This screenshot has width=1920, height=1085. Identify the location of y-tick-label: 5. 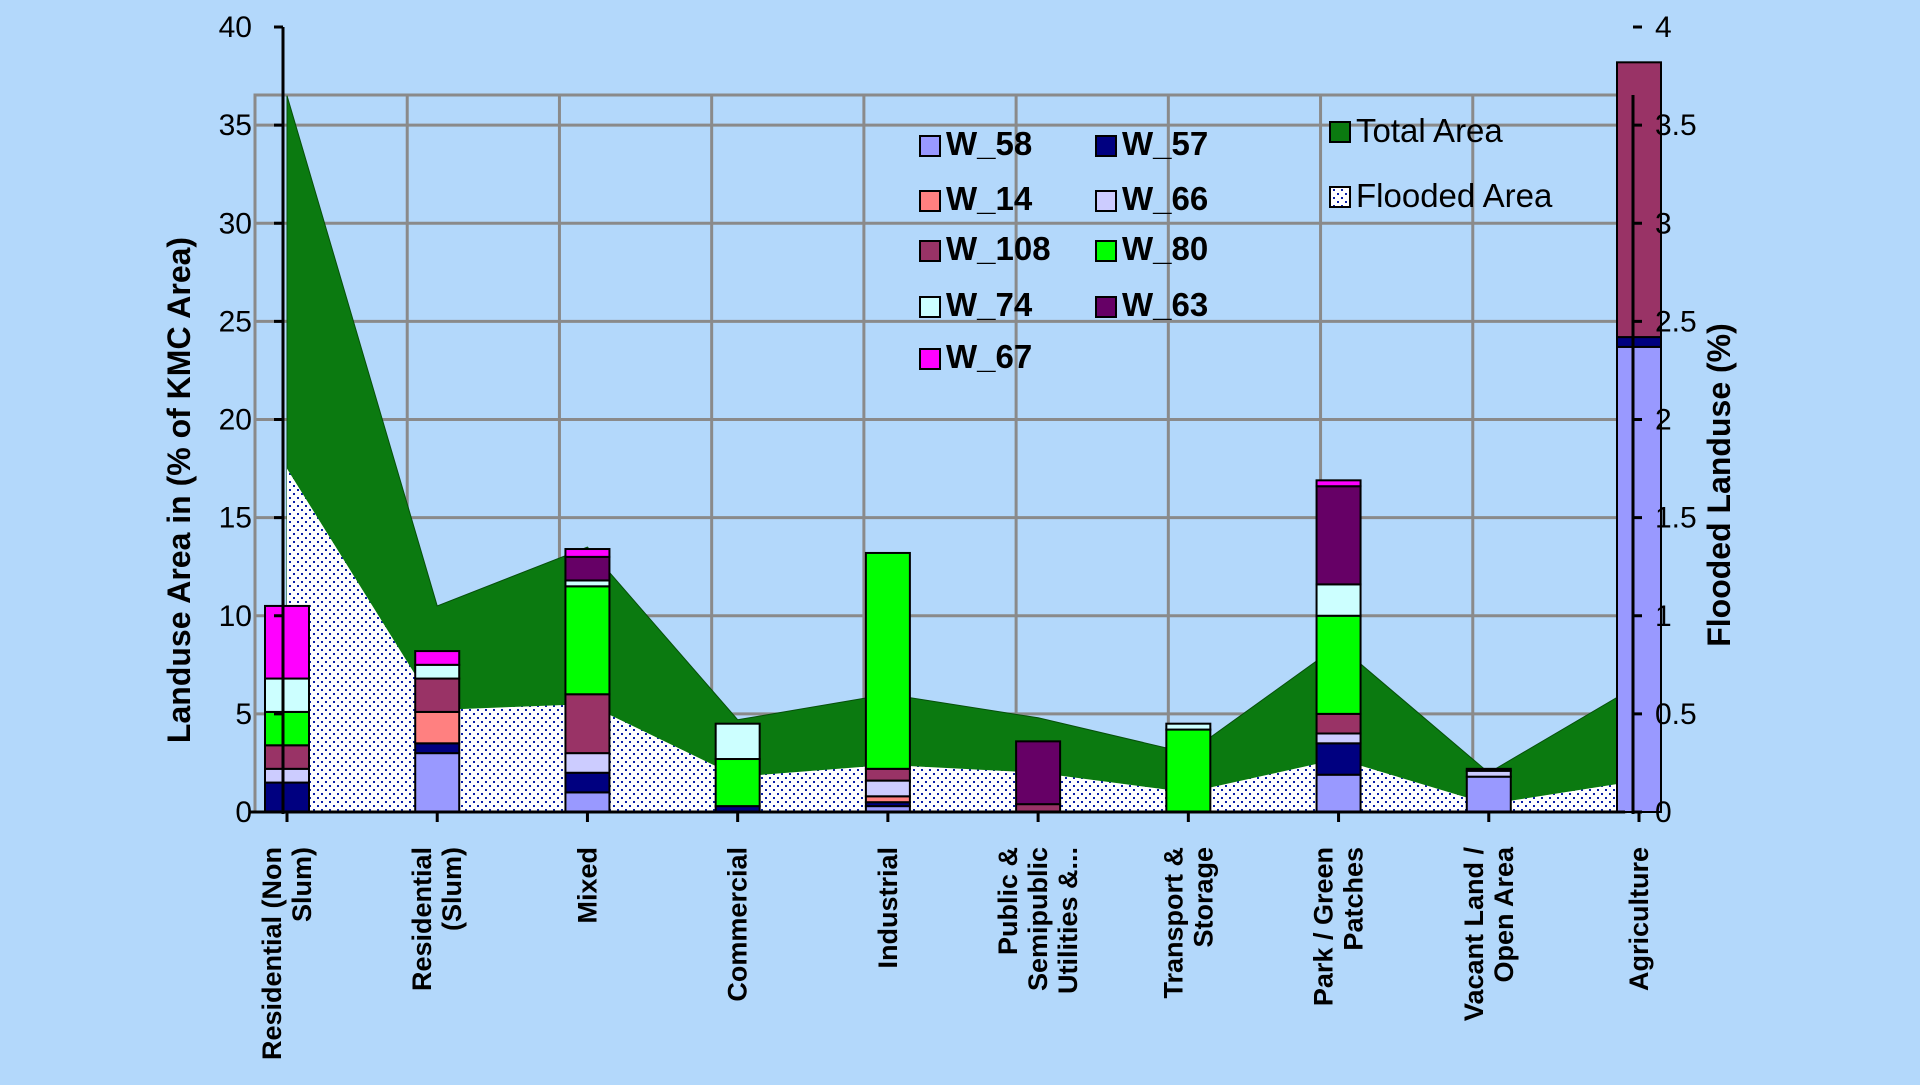
(243, 714).